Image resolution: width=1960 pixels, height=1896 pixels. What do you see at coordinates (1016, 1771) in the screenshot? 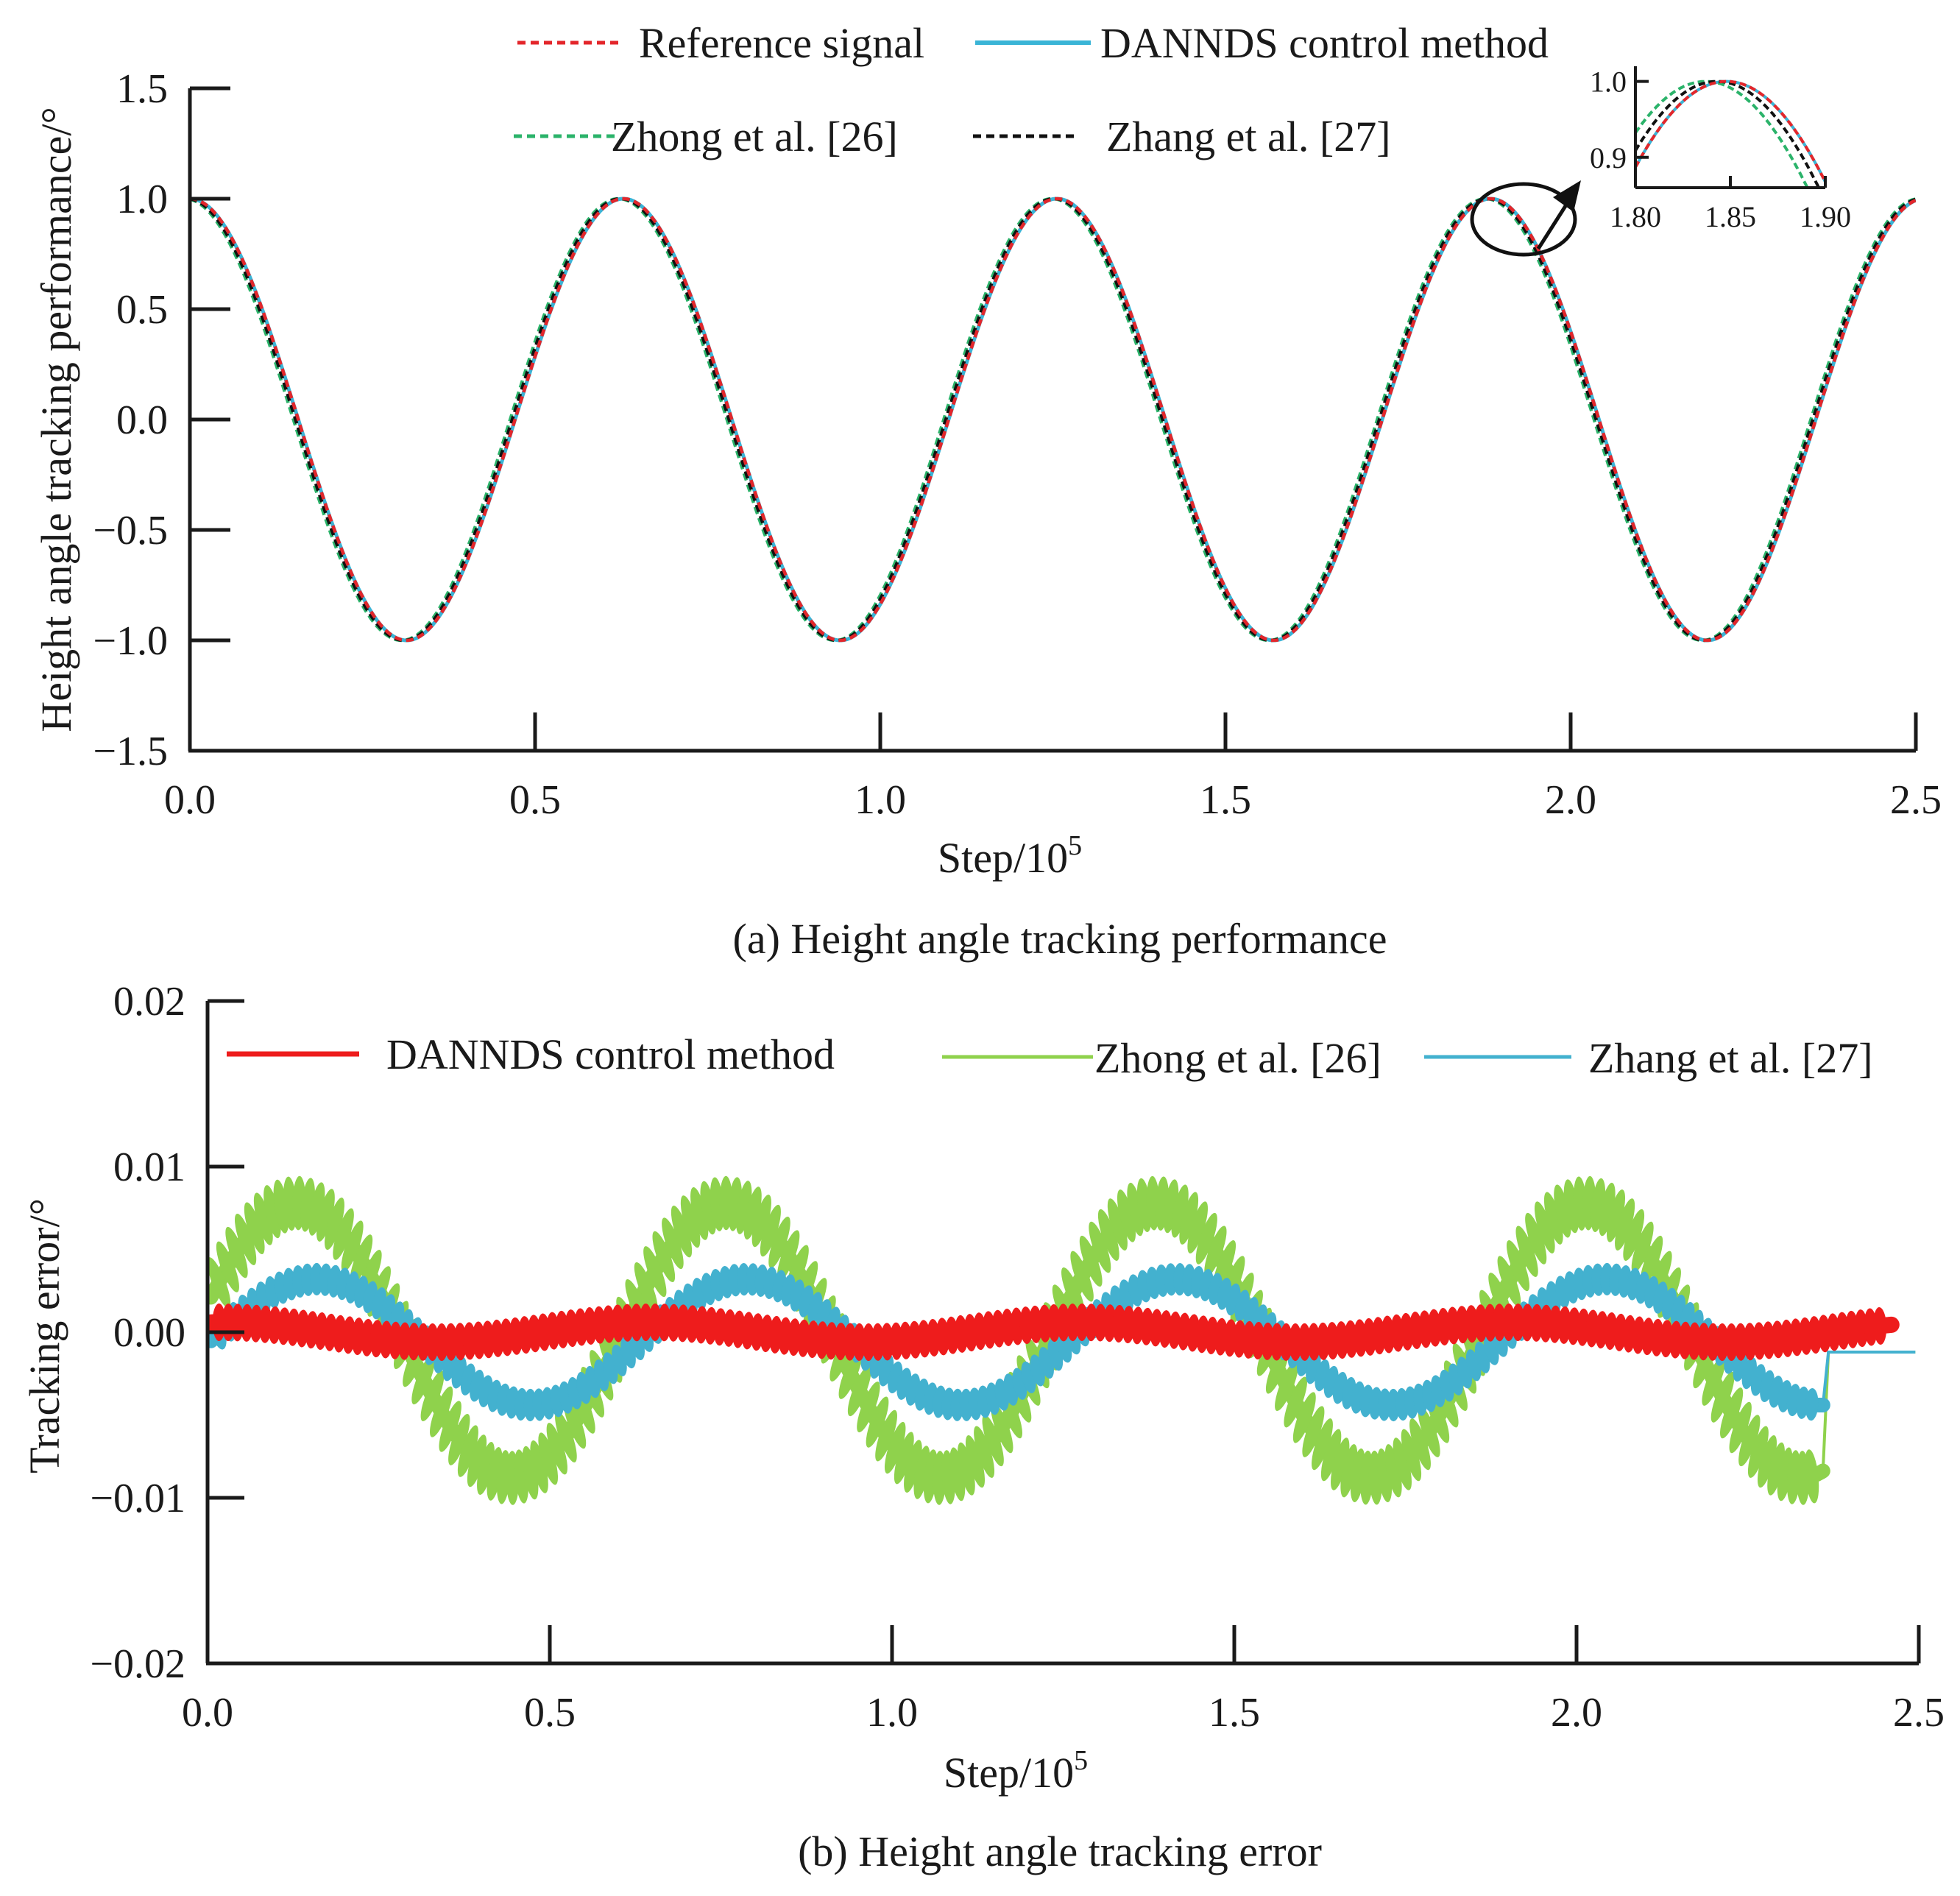
I see `b-x-axis-label: Step/105` at bounding box center [1016, 1771].